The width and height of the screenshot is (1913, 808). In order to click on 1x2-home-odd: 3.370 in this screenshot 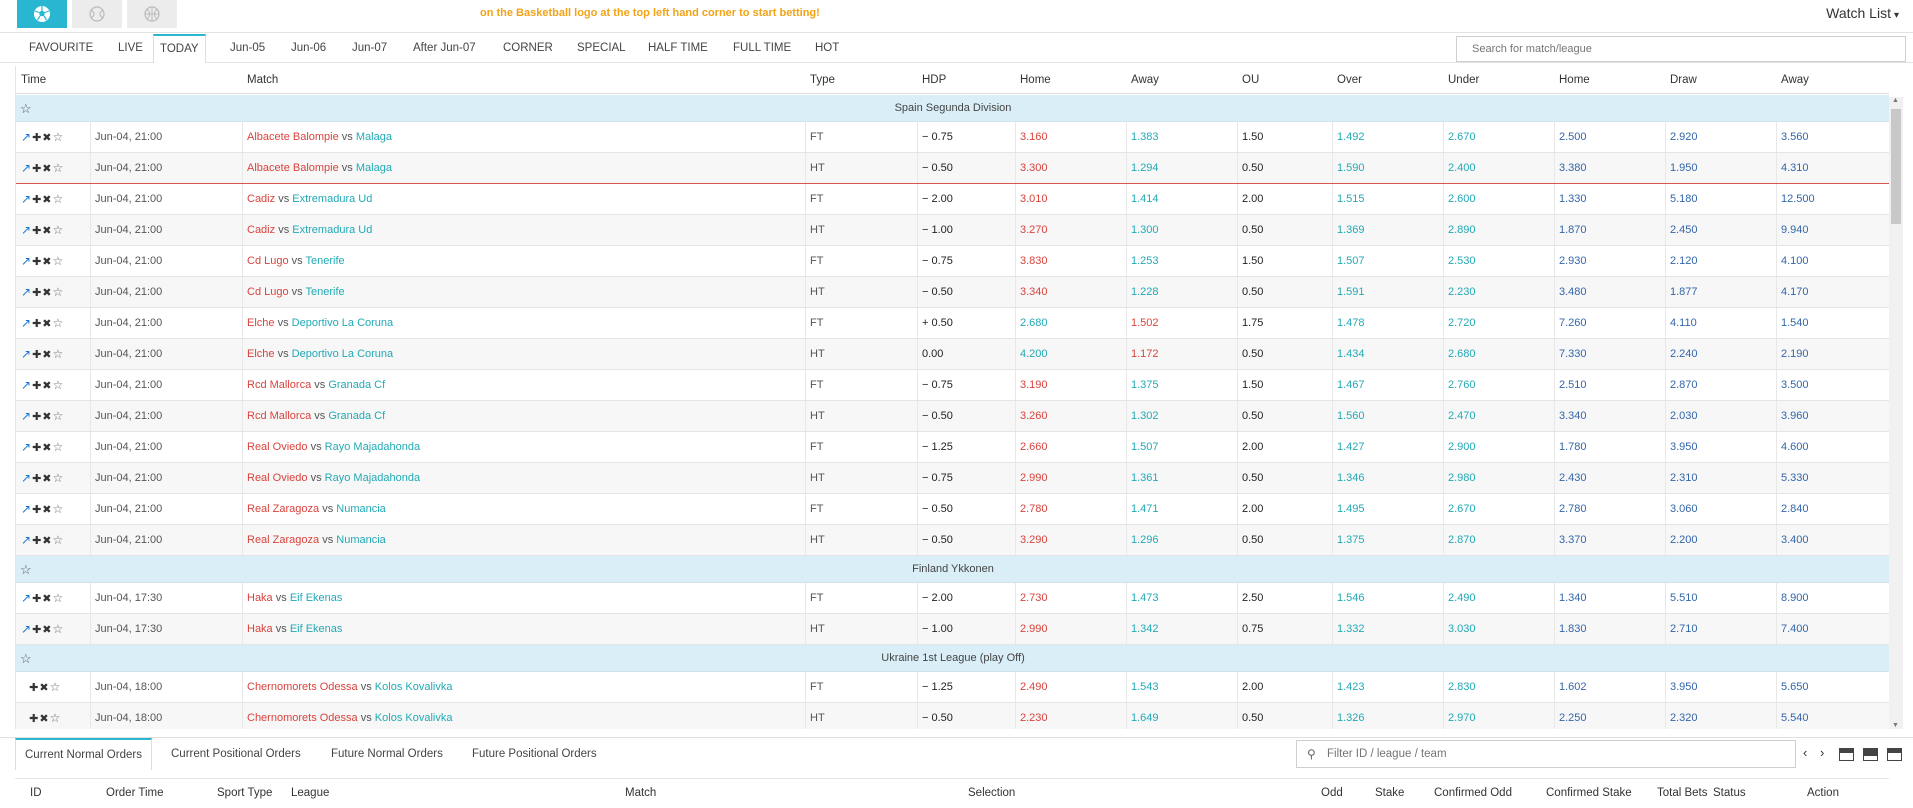, I will do `click(1573, 540)`.